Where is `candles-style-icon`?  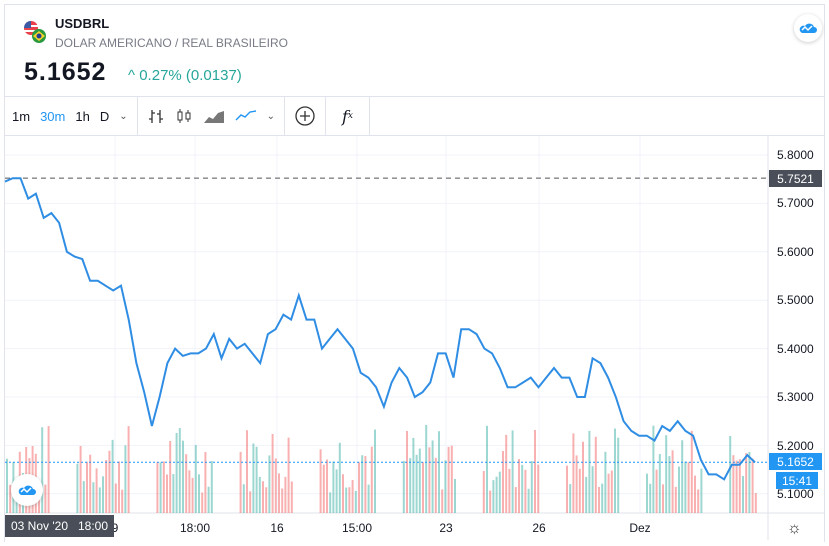 candles-style-icon is located at coordinates (184, 116).